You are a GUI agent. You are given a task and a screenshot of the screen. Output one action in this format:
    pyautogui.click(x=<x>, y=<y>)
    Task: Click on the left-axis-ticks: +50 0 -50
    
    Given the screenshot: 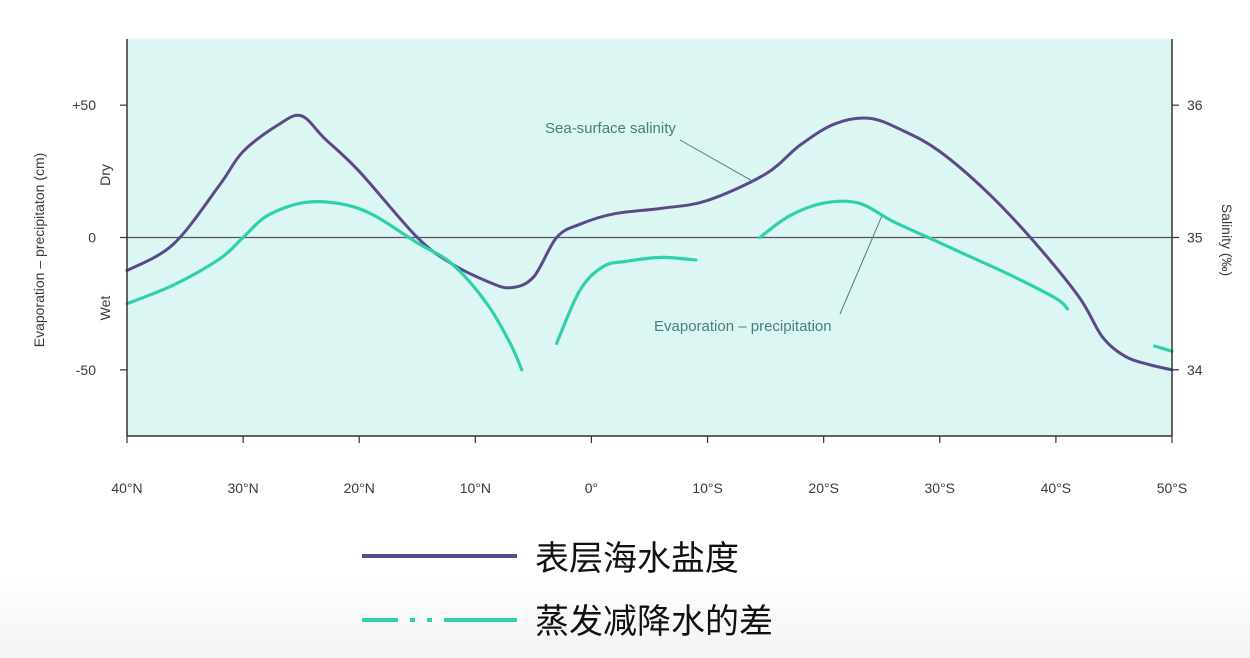 What is the action you would take?
    pyautogui.click(x=99, y=237)
    